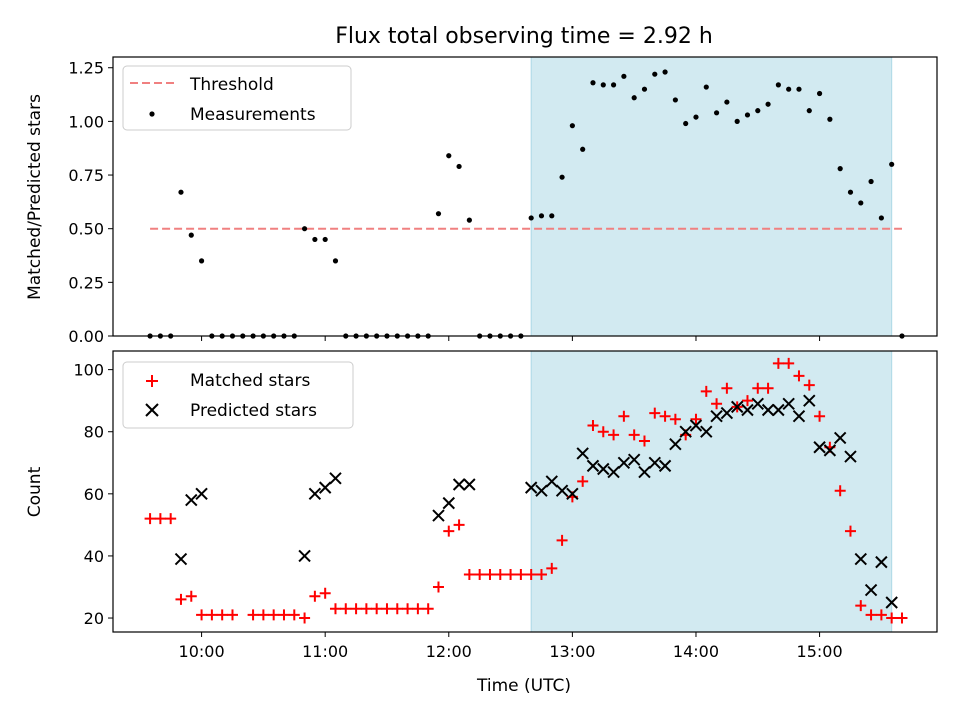 The image size is (960, 720). I want to click on bottom-shaded-region, so click(711, 491).